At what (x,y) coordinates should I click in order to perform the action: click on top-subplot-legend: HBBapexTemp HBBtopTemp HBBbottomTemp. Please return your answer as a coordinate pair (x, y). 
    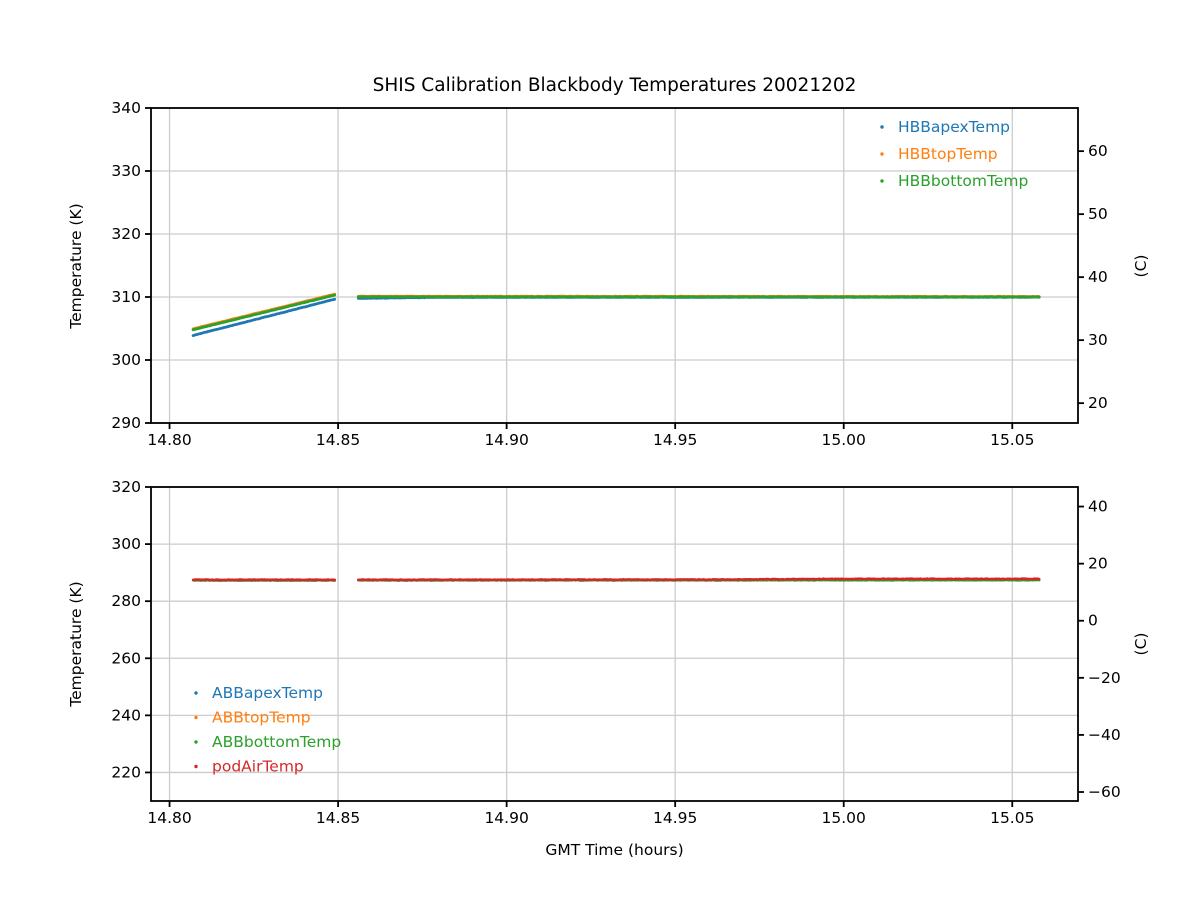
    Looking at the image, I should click on (954, 154).